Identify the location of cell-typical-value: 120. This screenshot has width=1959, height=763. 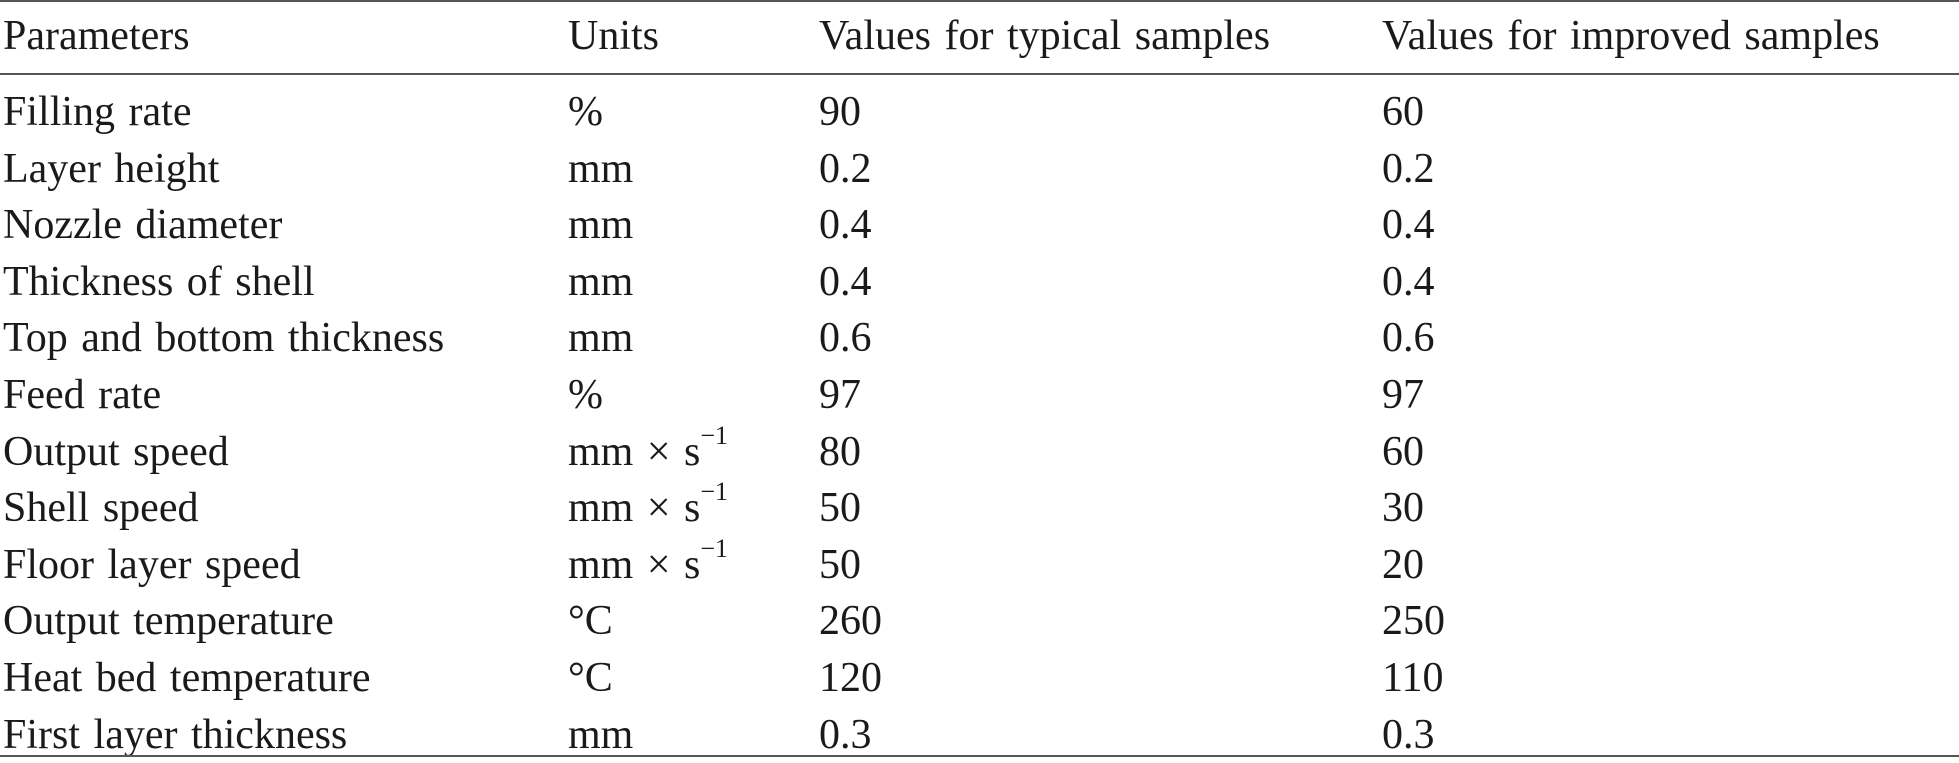
(850, 678).